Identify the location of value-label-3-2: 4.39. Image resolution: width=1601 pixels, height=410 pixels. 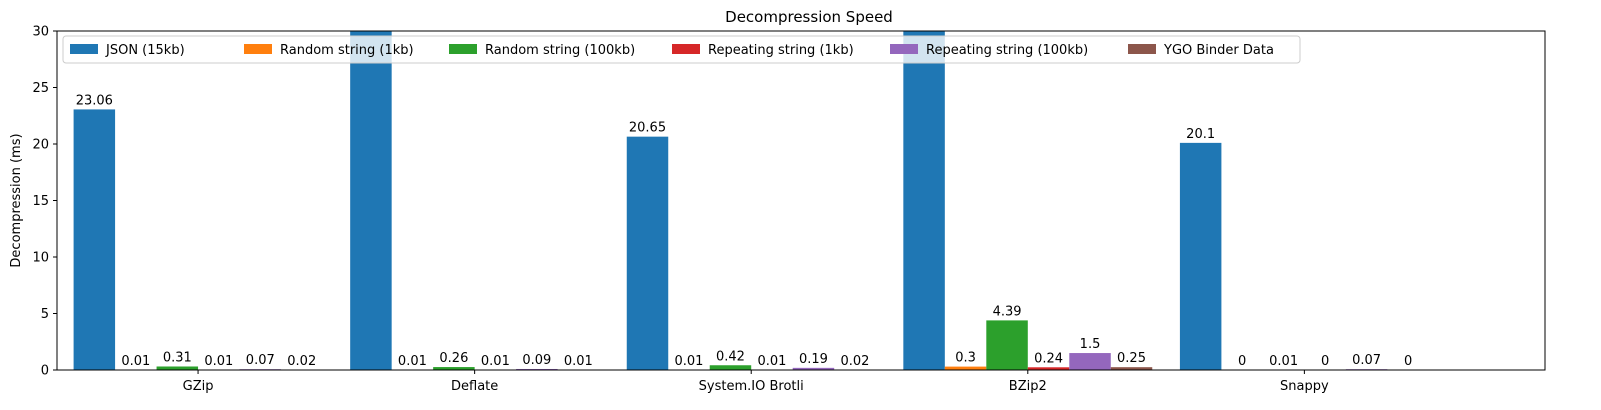
(1007, 311).